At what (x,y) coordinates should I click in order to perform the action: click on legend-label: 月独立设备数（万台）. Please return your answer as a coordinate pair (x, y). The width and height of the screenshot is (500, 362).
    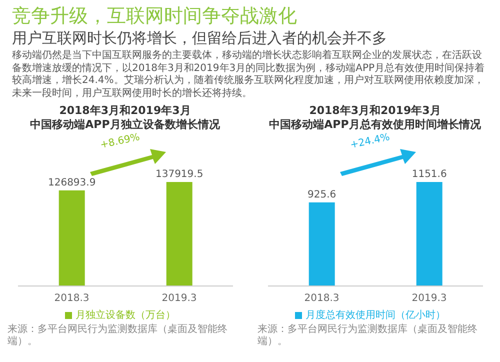
    Looking at the image, I should click on (126, 315).